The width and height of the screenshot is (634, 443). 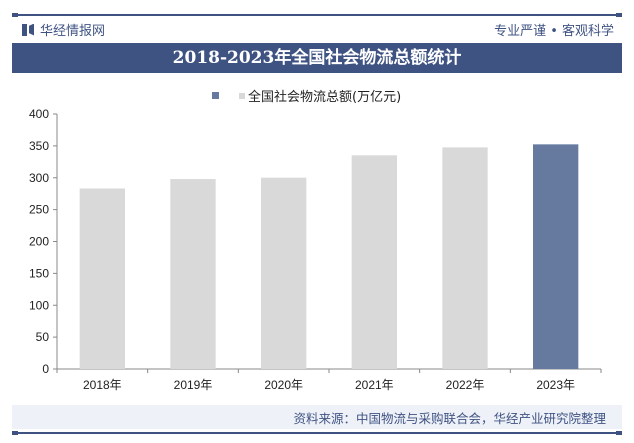 What do you see at coordinates (465, 385) in the screenshot?
I see `x-tick-label: 2022年` at bounding box center [465, 385].